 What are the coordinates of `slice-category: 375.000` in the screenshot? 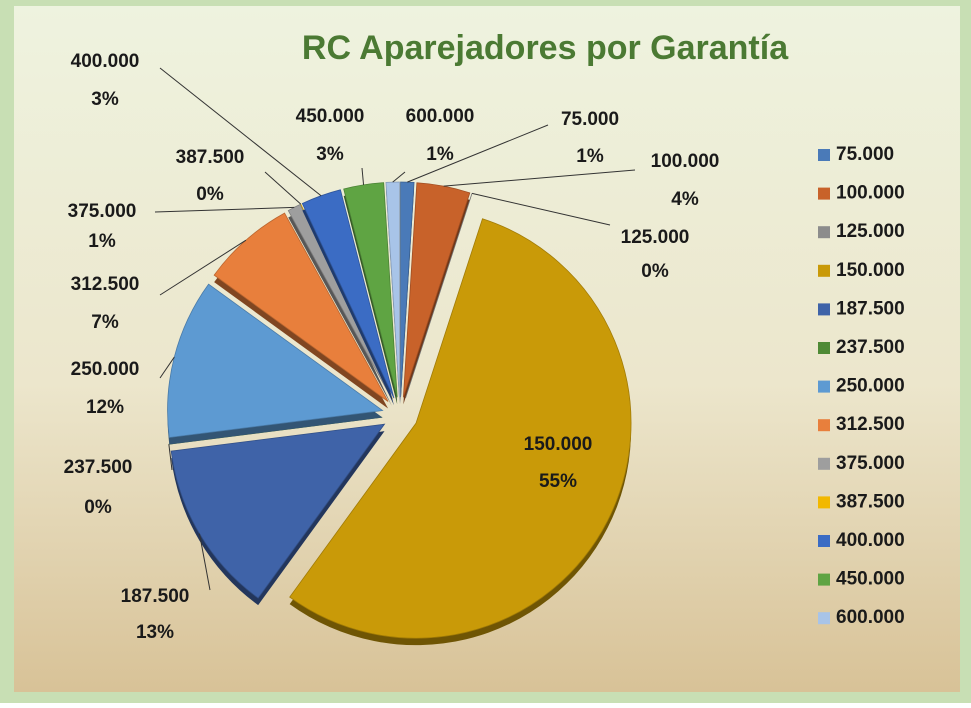 It's located at (102, 211).